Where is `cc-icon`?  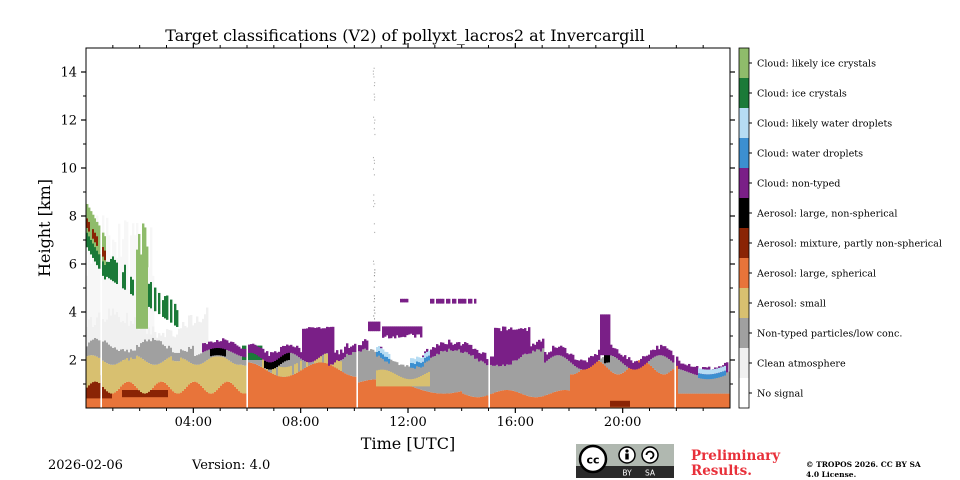
cc-icon is located at coordinates (593, 459).